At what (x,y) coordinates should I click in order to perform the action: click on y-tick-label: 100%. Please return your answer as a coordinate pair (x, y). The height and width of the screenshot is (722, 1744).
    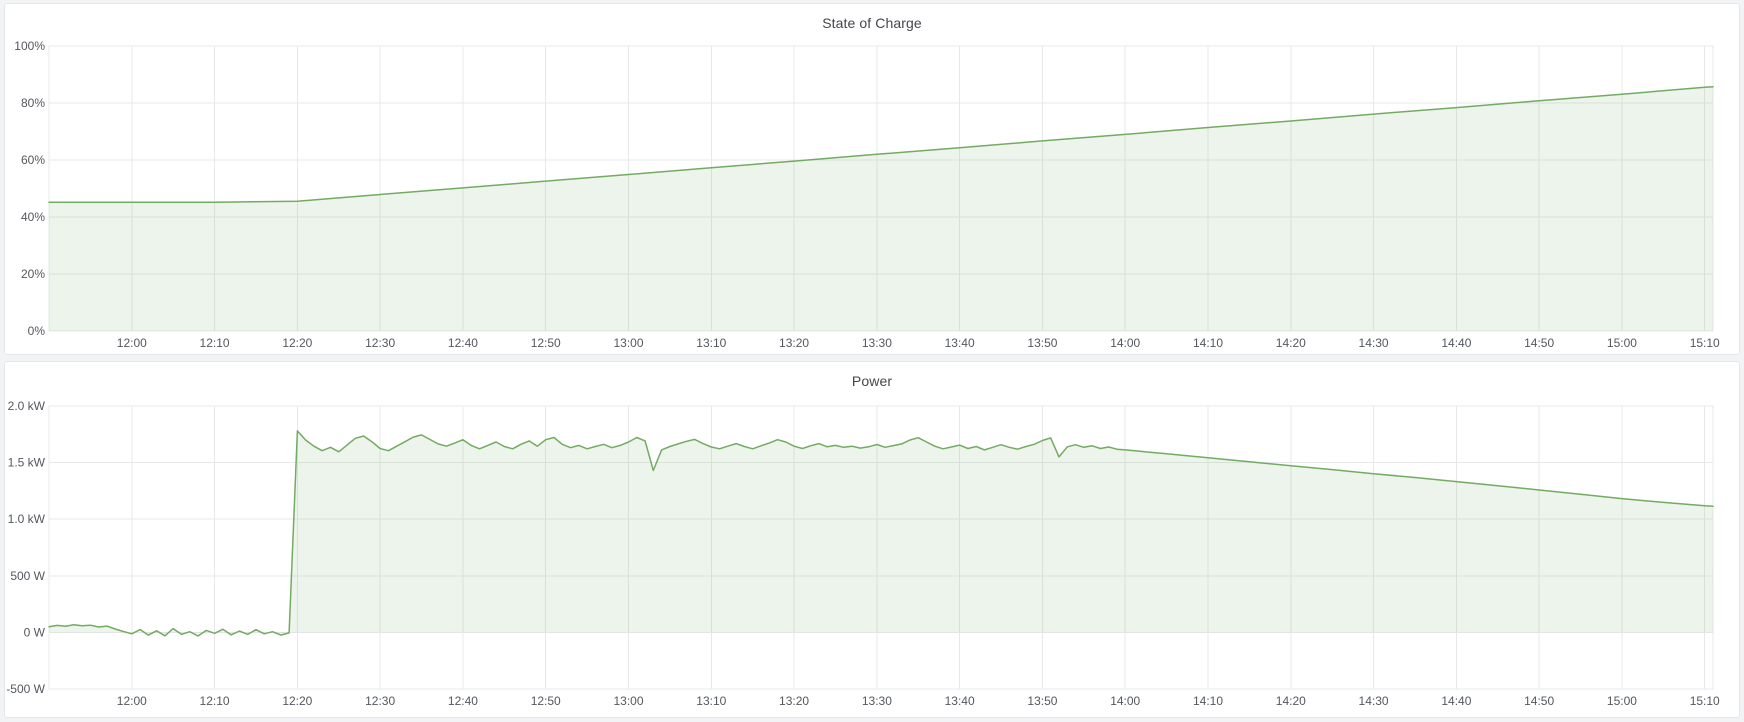
    Looking at the image, I should click on (29, 46).